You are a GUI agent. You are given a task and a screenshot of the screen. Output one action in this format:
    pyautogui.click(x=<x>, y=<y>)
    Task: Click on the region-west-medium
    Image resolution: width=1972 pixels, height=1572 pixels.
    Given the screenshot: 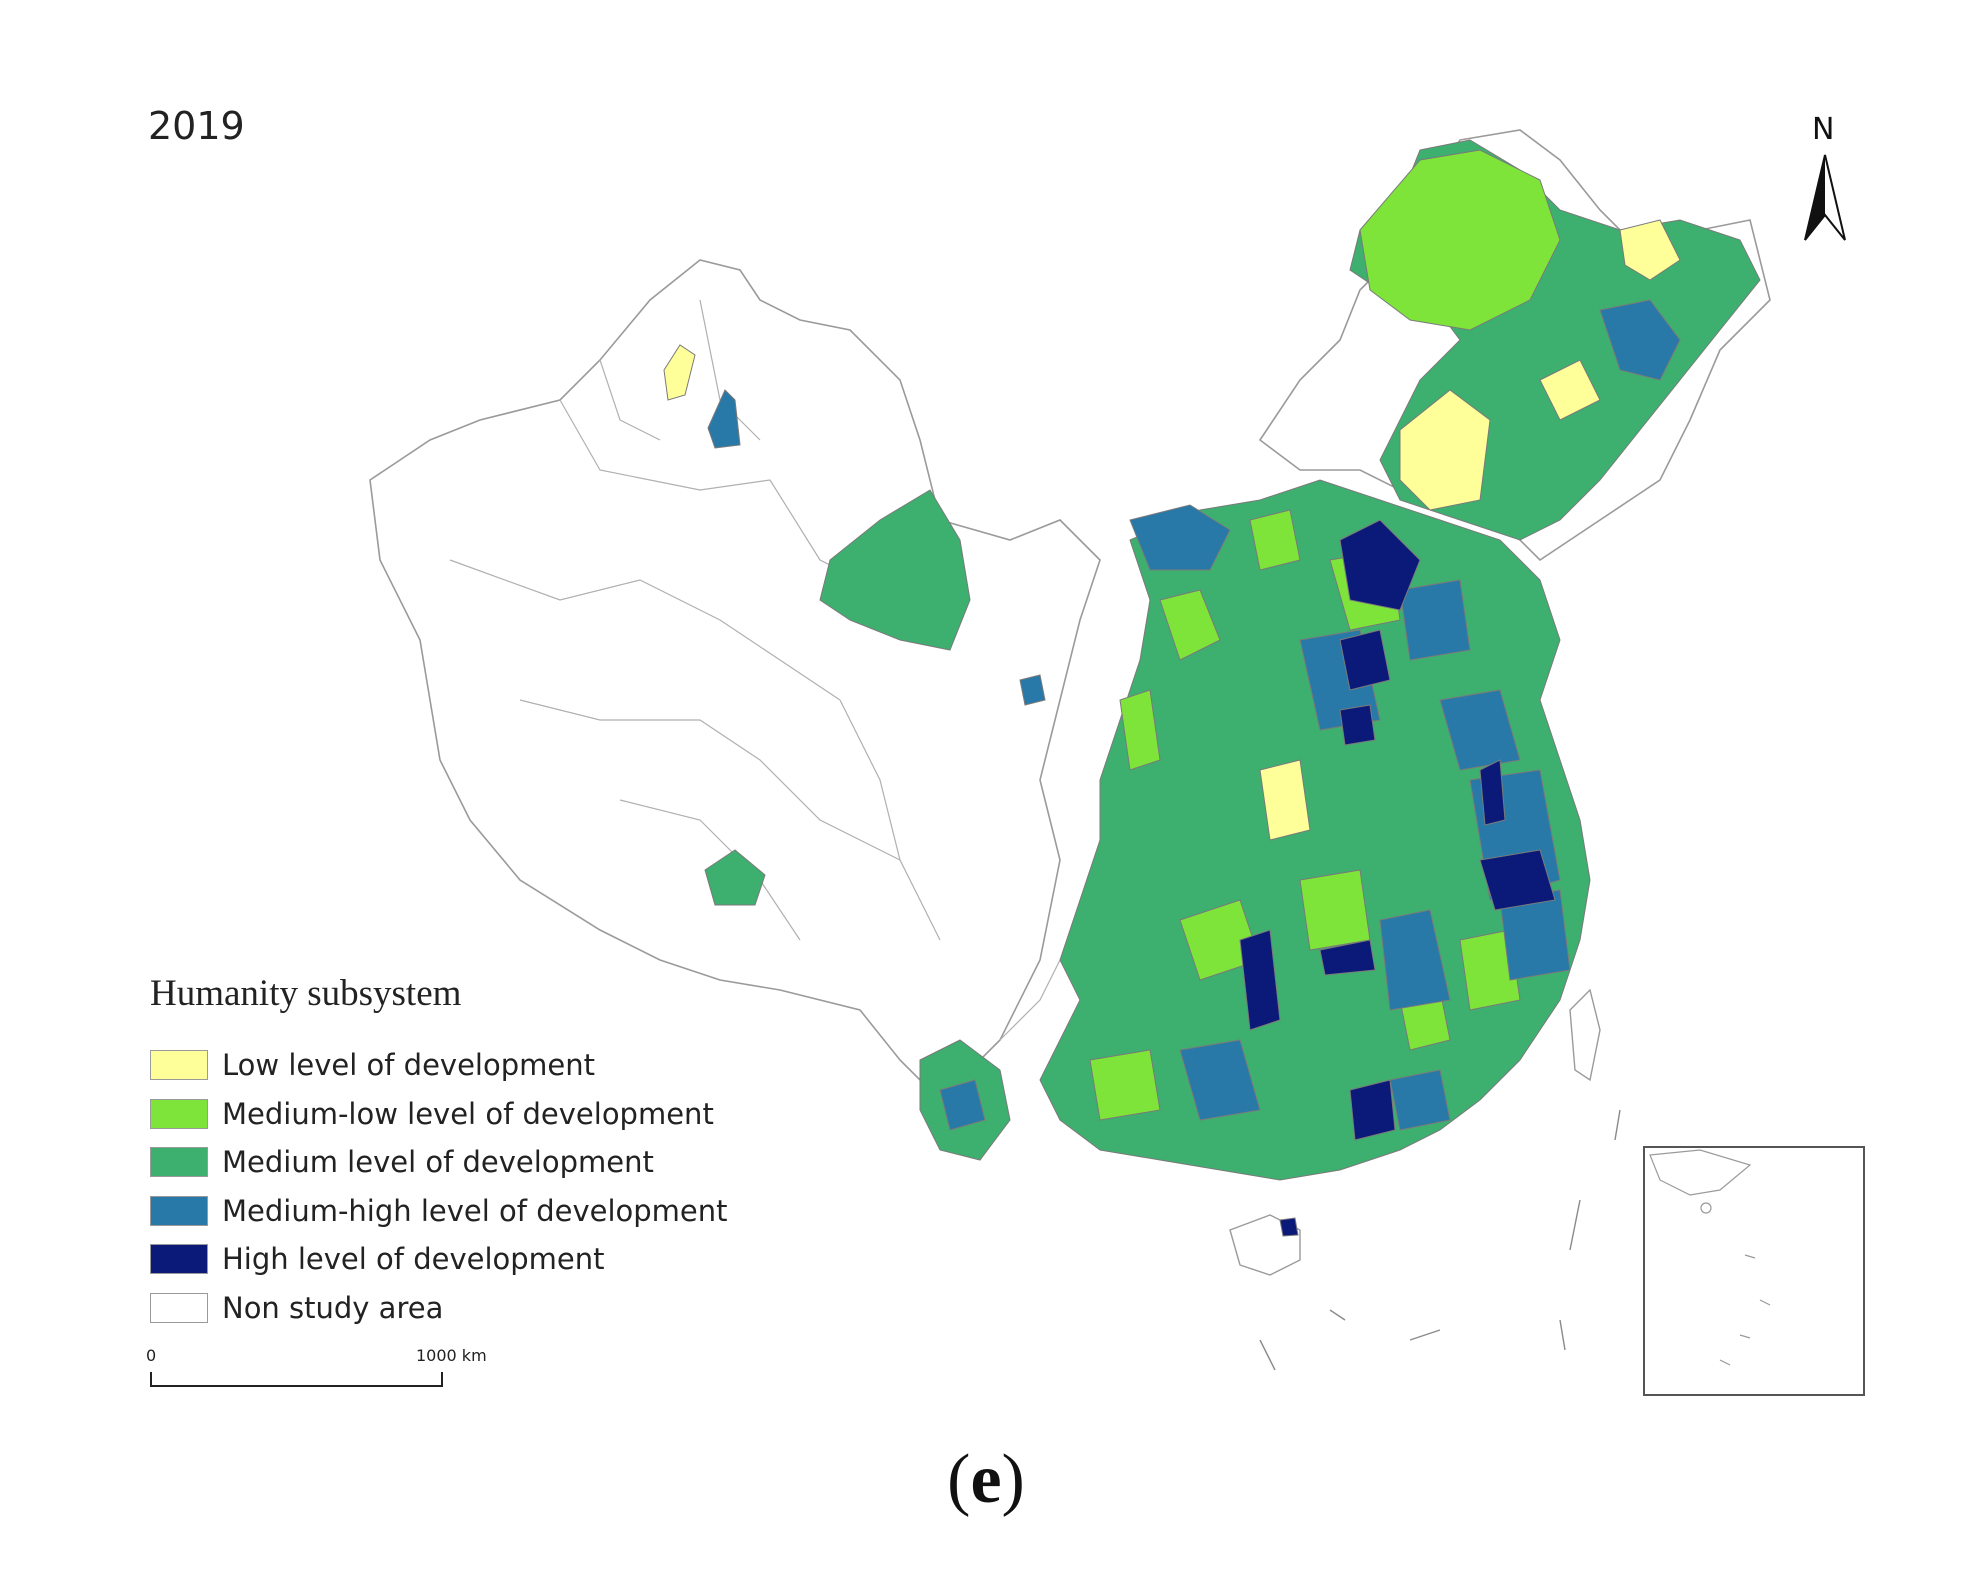 What is the action you would take?
    pyautogui.click(x=735, y=877)
    